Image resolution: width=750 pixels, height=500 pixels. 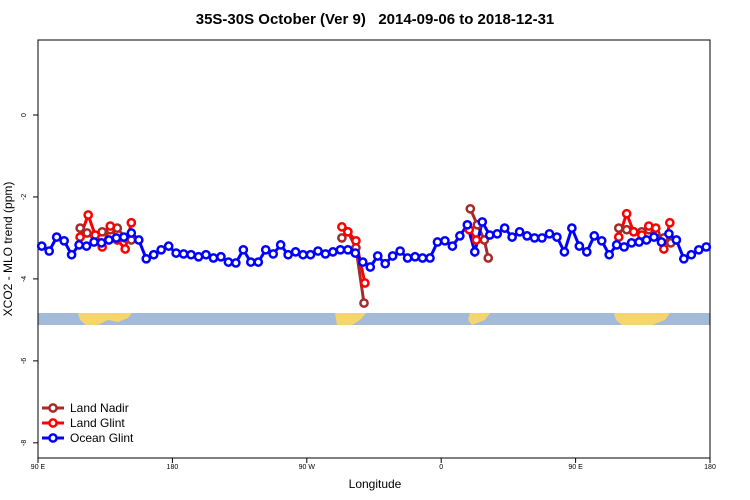 What do you see at coordinates (375, 484) in the screenshot?
I see `x-axis-label: Longitude` at bounding box center [375, 484].